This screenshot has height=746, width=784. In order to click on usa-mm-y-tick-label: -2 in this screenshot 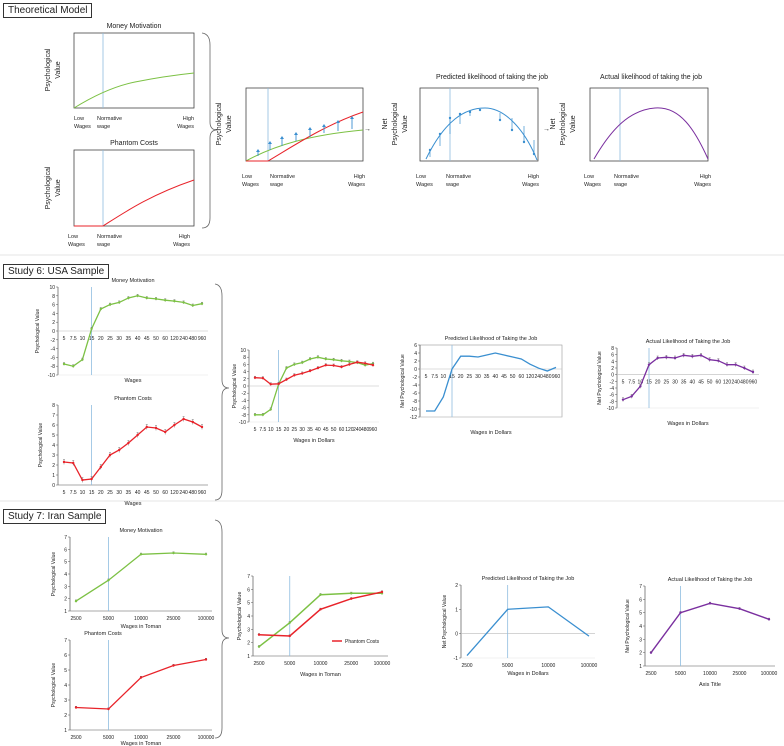, I will do `click(53, 341)`.